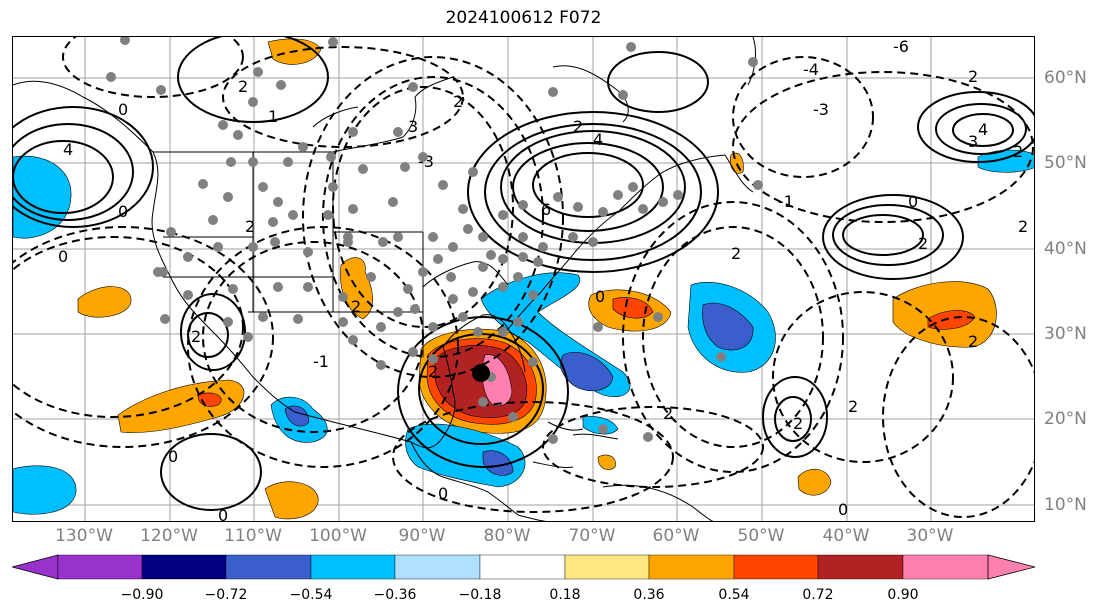  What do you see at coordinates (546, 209) in the screenshot?
I see `contour-label: 6` at bounding box center [546, 209].